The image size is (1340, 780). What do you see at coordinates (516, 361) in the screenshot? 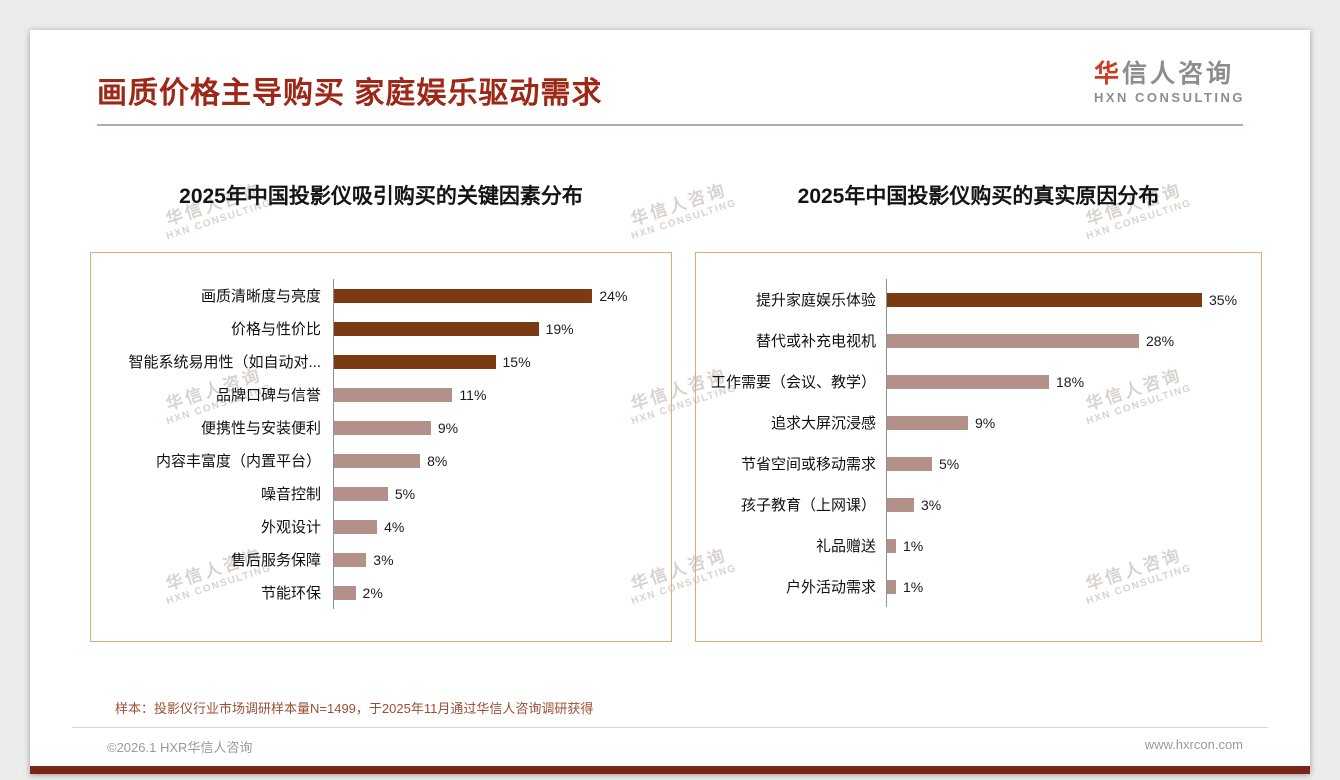
I see `bar-value: 15%` at bounding box center [516, 361].